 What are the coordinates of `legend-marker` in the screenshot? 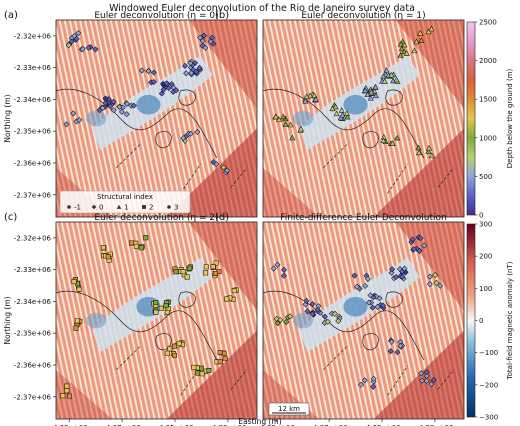 It's located at (94, 207).